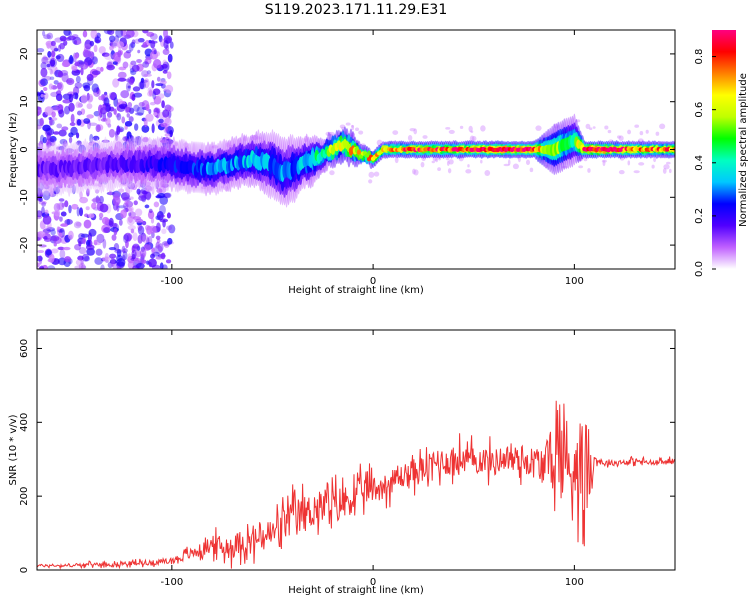  I want to click on snr-x-label: Height of straight line (km), so click(356, 590).